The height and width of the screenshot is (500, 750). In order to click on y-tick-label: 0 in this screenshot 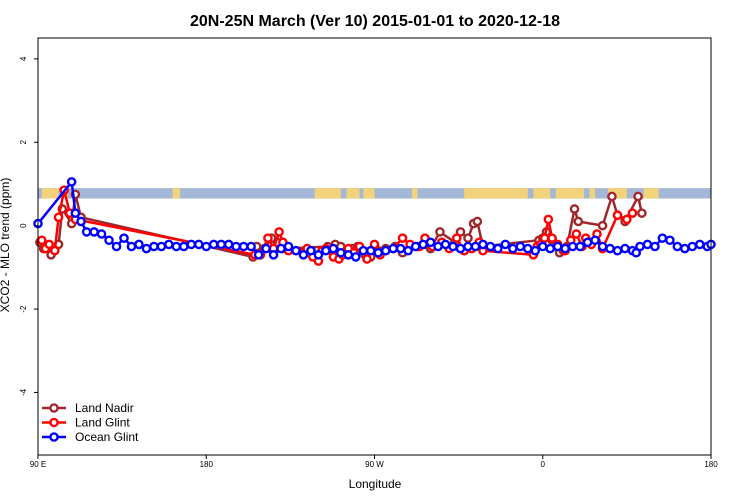, I will do `click(23, 225)`.